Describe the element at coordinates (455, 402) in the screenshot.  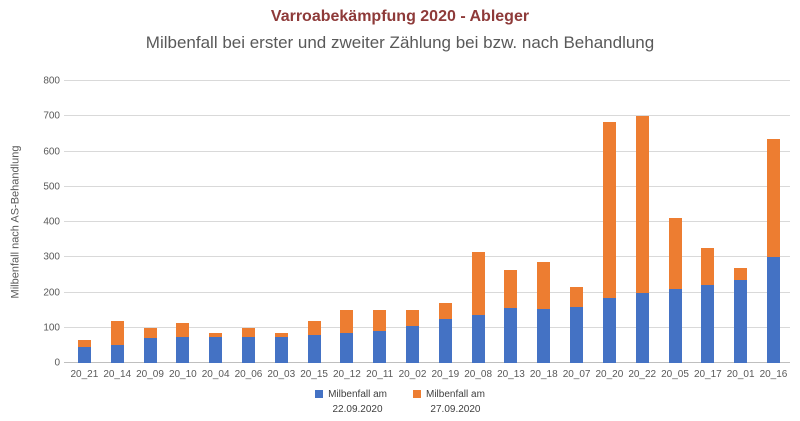
I see `legend-label: Milbenfall am 27.09.2020` at that location.